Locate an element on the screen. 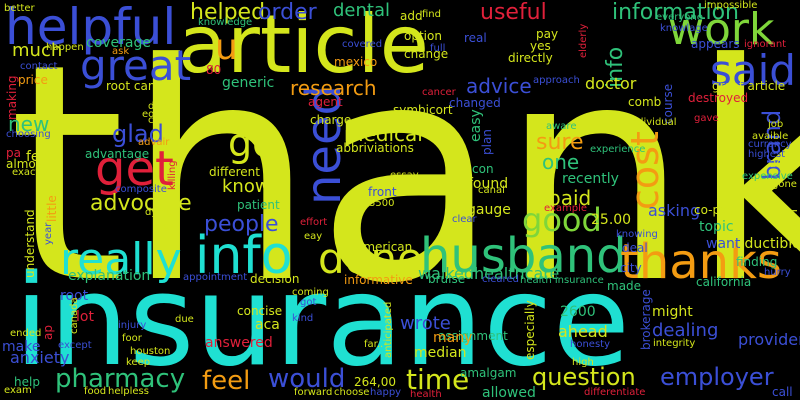  word: get is located at coordinates (134, 169).